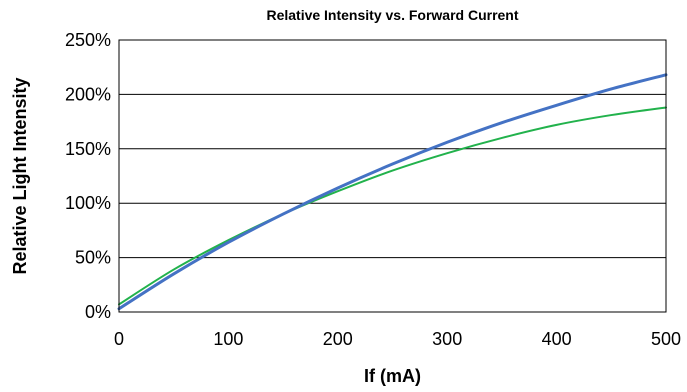 The height and width of the screenshot is (392, 687). I want to click on x-axis-ticks: 0 100 200 300 400 500, so click(397, 339).